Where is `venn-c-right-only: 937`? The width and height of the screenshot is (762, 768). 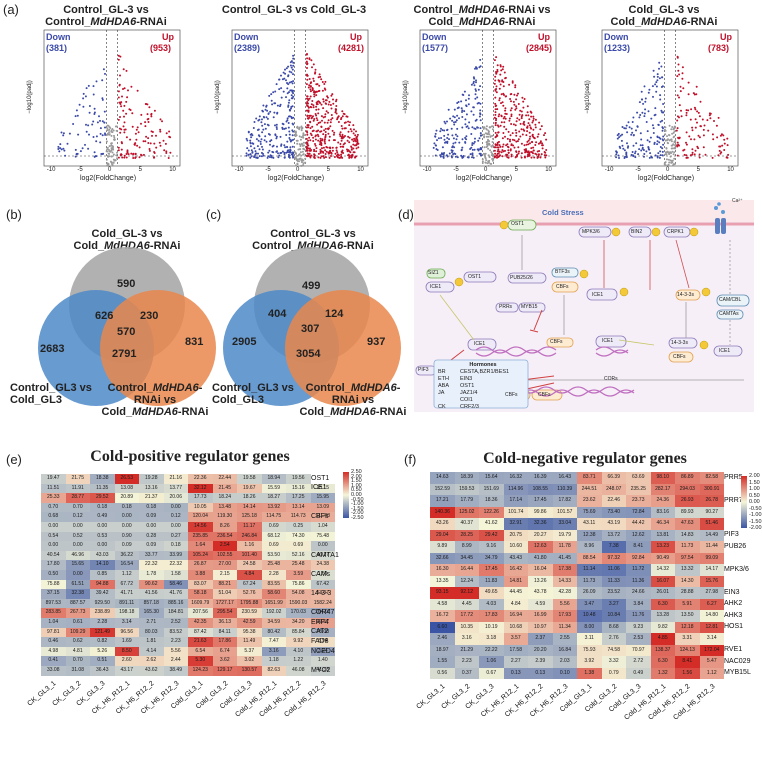 venn-c-right-only: 937 is located at coordinates (376, 342).